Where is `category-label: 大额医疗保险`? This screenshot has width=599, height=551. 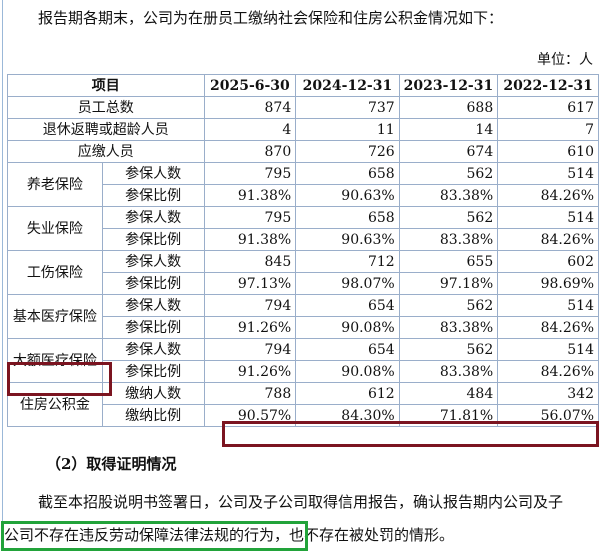 category-label: 大额医疗保险 is located at coordinates (55, 360).